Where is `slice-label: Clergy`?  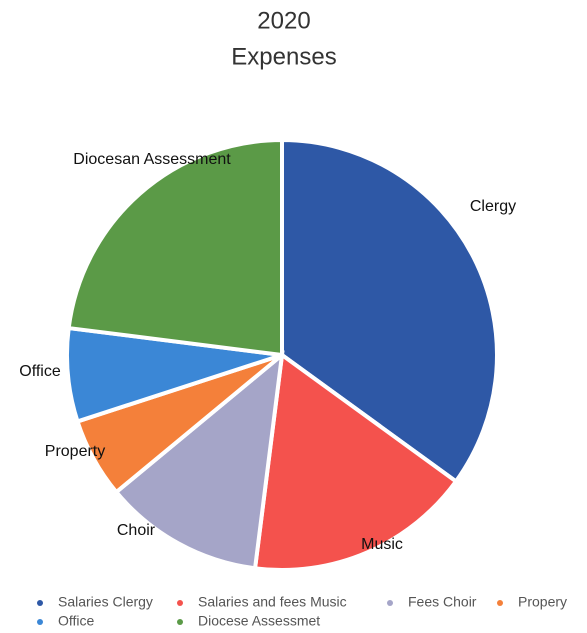
slice-label: Clergy is located at coordinates (493, 206).